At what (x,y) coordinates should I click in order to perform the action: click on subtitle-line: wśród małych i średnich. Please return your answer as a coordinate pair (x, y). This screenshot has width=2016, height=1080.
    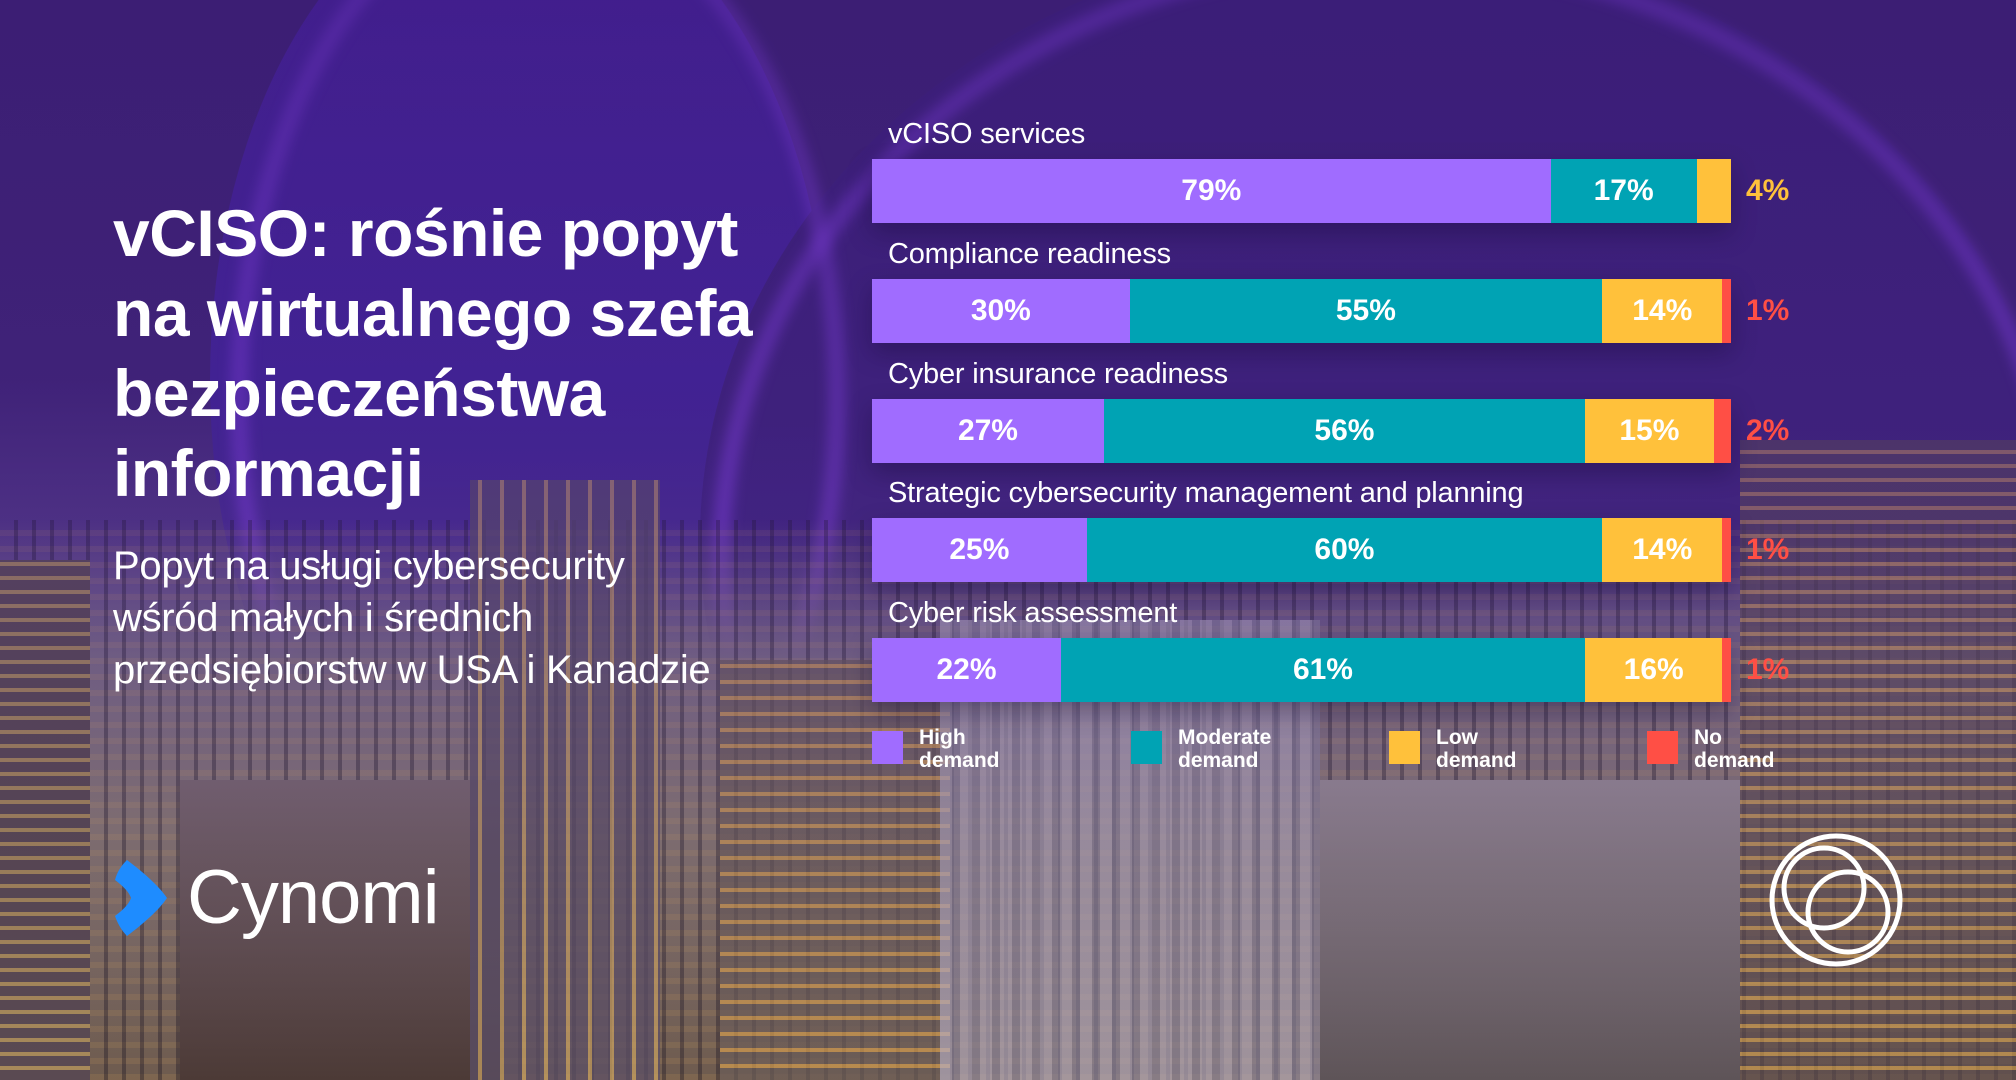
    Looking at the image, I should click on (323, 618).